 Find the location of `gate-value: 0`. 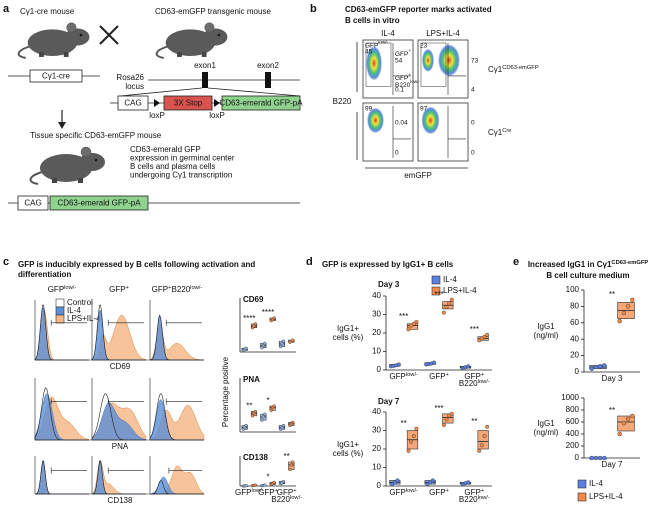

gate-value: 0 is located at coordinates (397, 153).